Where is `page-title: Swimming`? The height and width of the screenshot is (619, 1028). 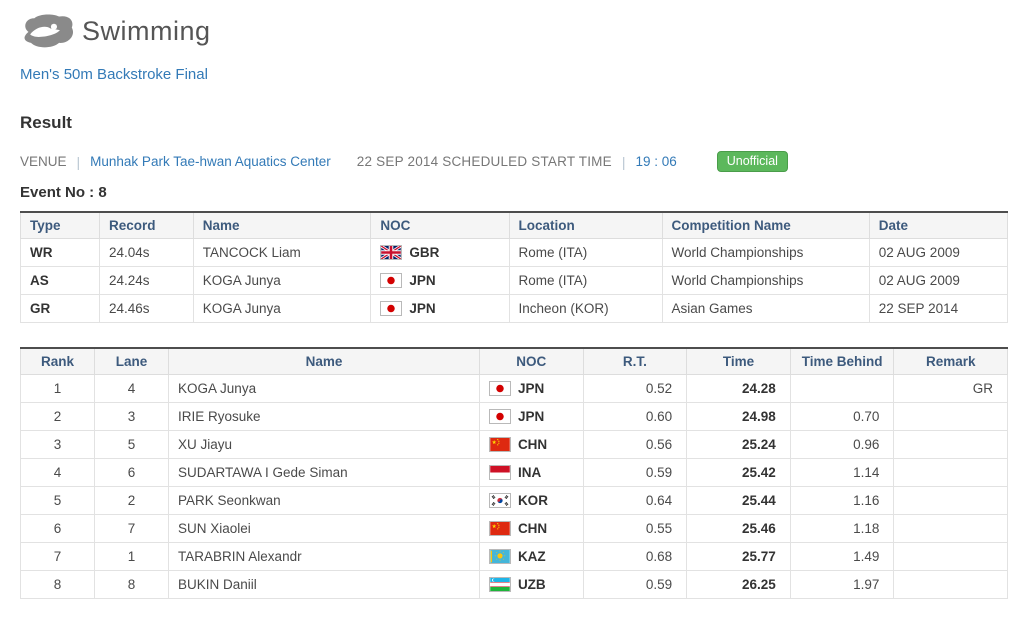 page-title: Swimming is located at coordinates (146, 30).